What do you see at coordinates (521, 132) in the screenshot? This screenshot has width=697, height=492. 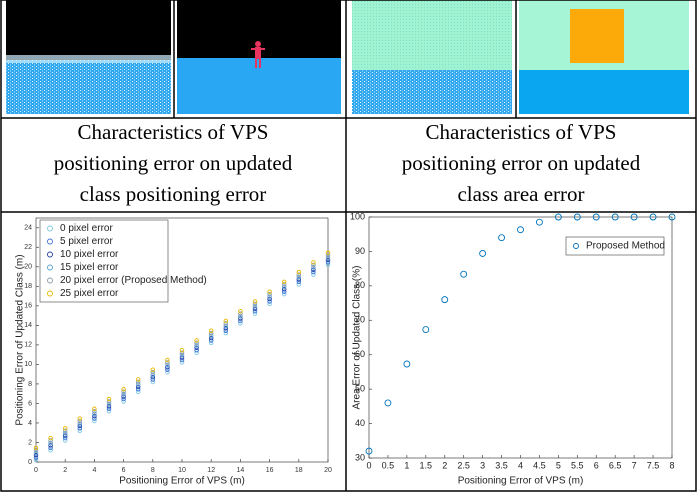 I see `caption-line: Characteristics of VPS` at bounding box center [521, 132].